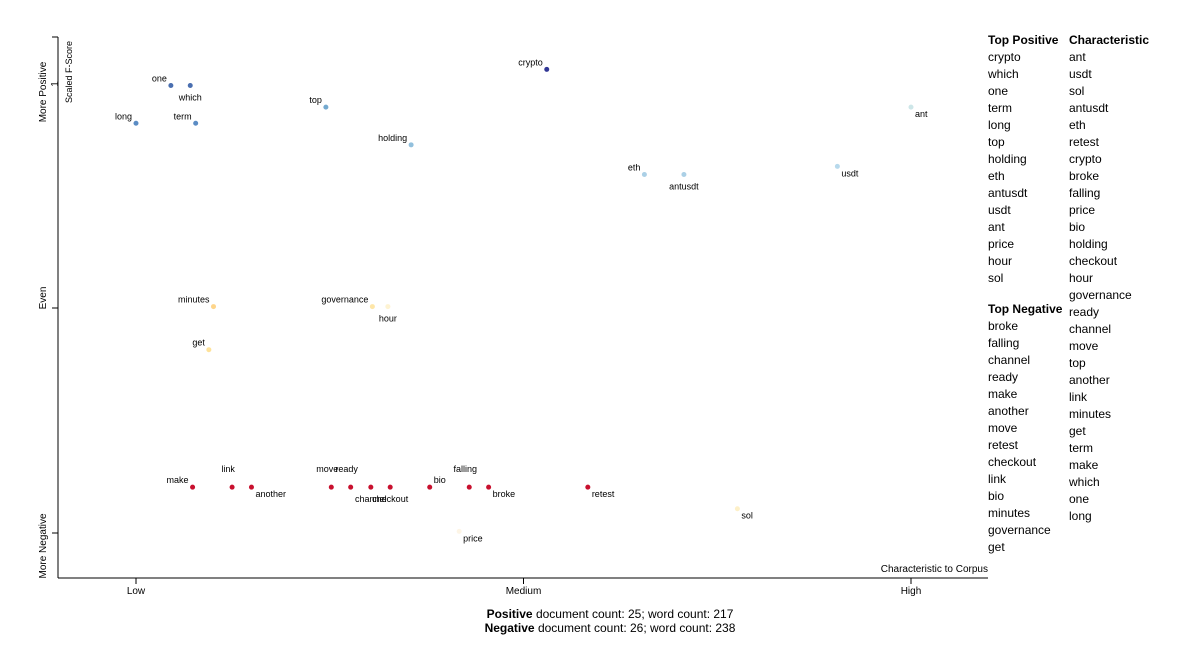  Describe the element at coordinates (1089, 108) in the screenshot. I see `characteristic-item: antusdt` at that location.